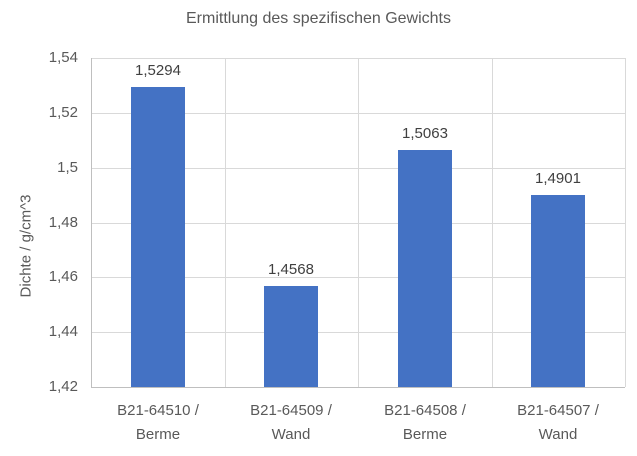  What do you see at coordinates (291, 423) in the screenshot?
I see `x-axis-category-label: B21-64509 / Wand` at bounding box center [291, 423].